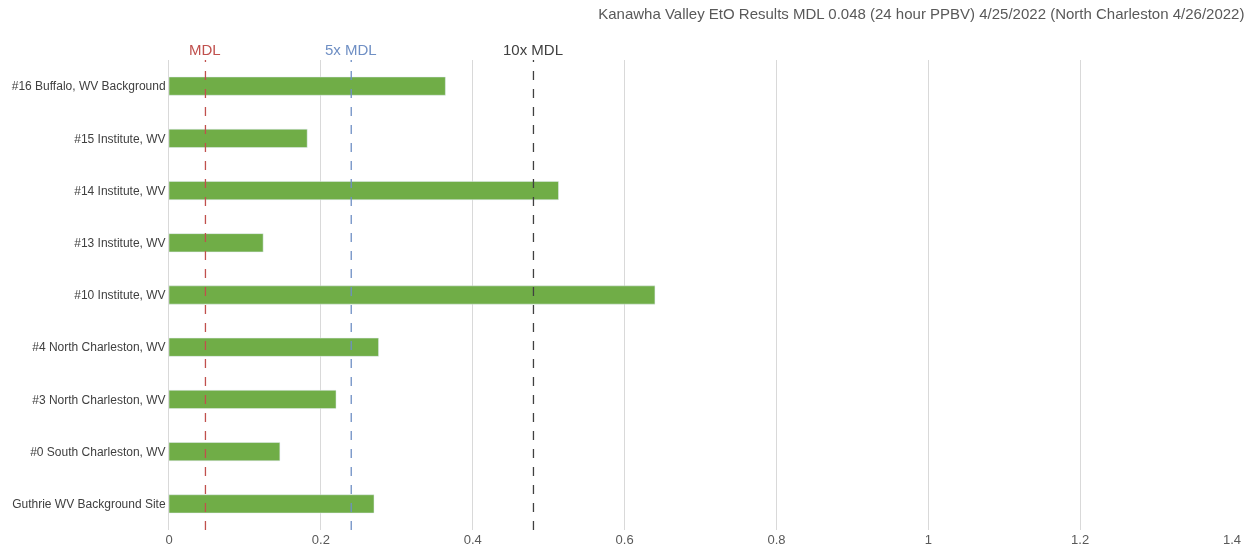 Image resolution: width=1257 pixels, height=560 pixels. Describe the element at coordinates (320, 539) in the screenshot. I see `x-tick-label: 0.2` at that location.